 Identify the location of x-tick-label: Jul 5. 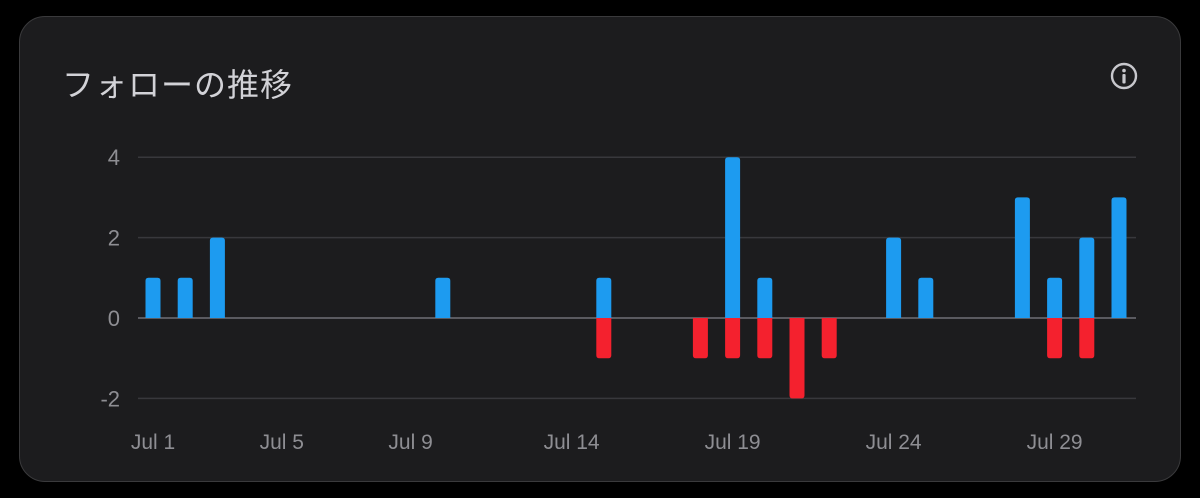
(282, 442).